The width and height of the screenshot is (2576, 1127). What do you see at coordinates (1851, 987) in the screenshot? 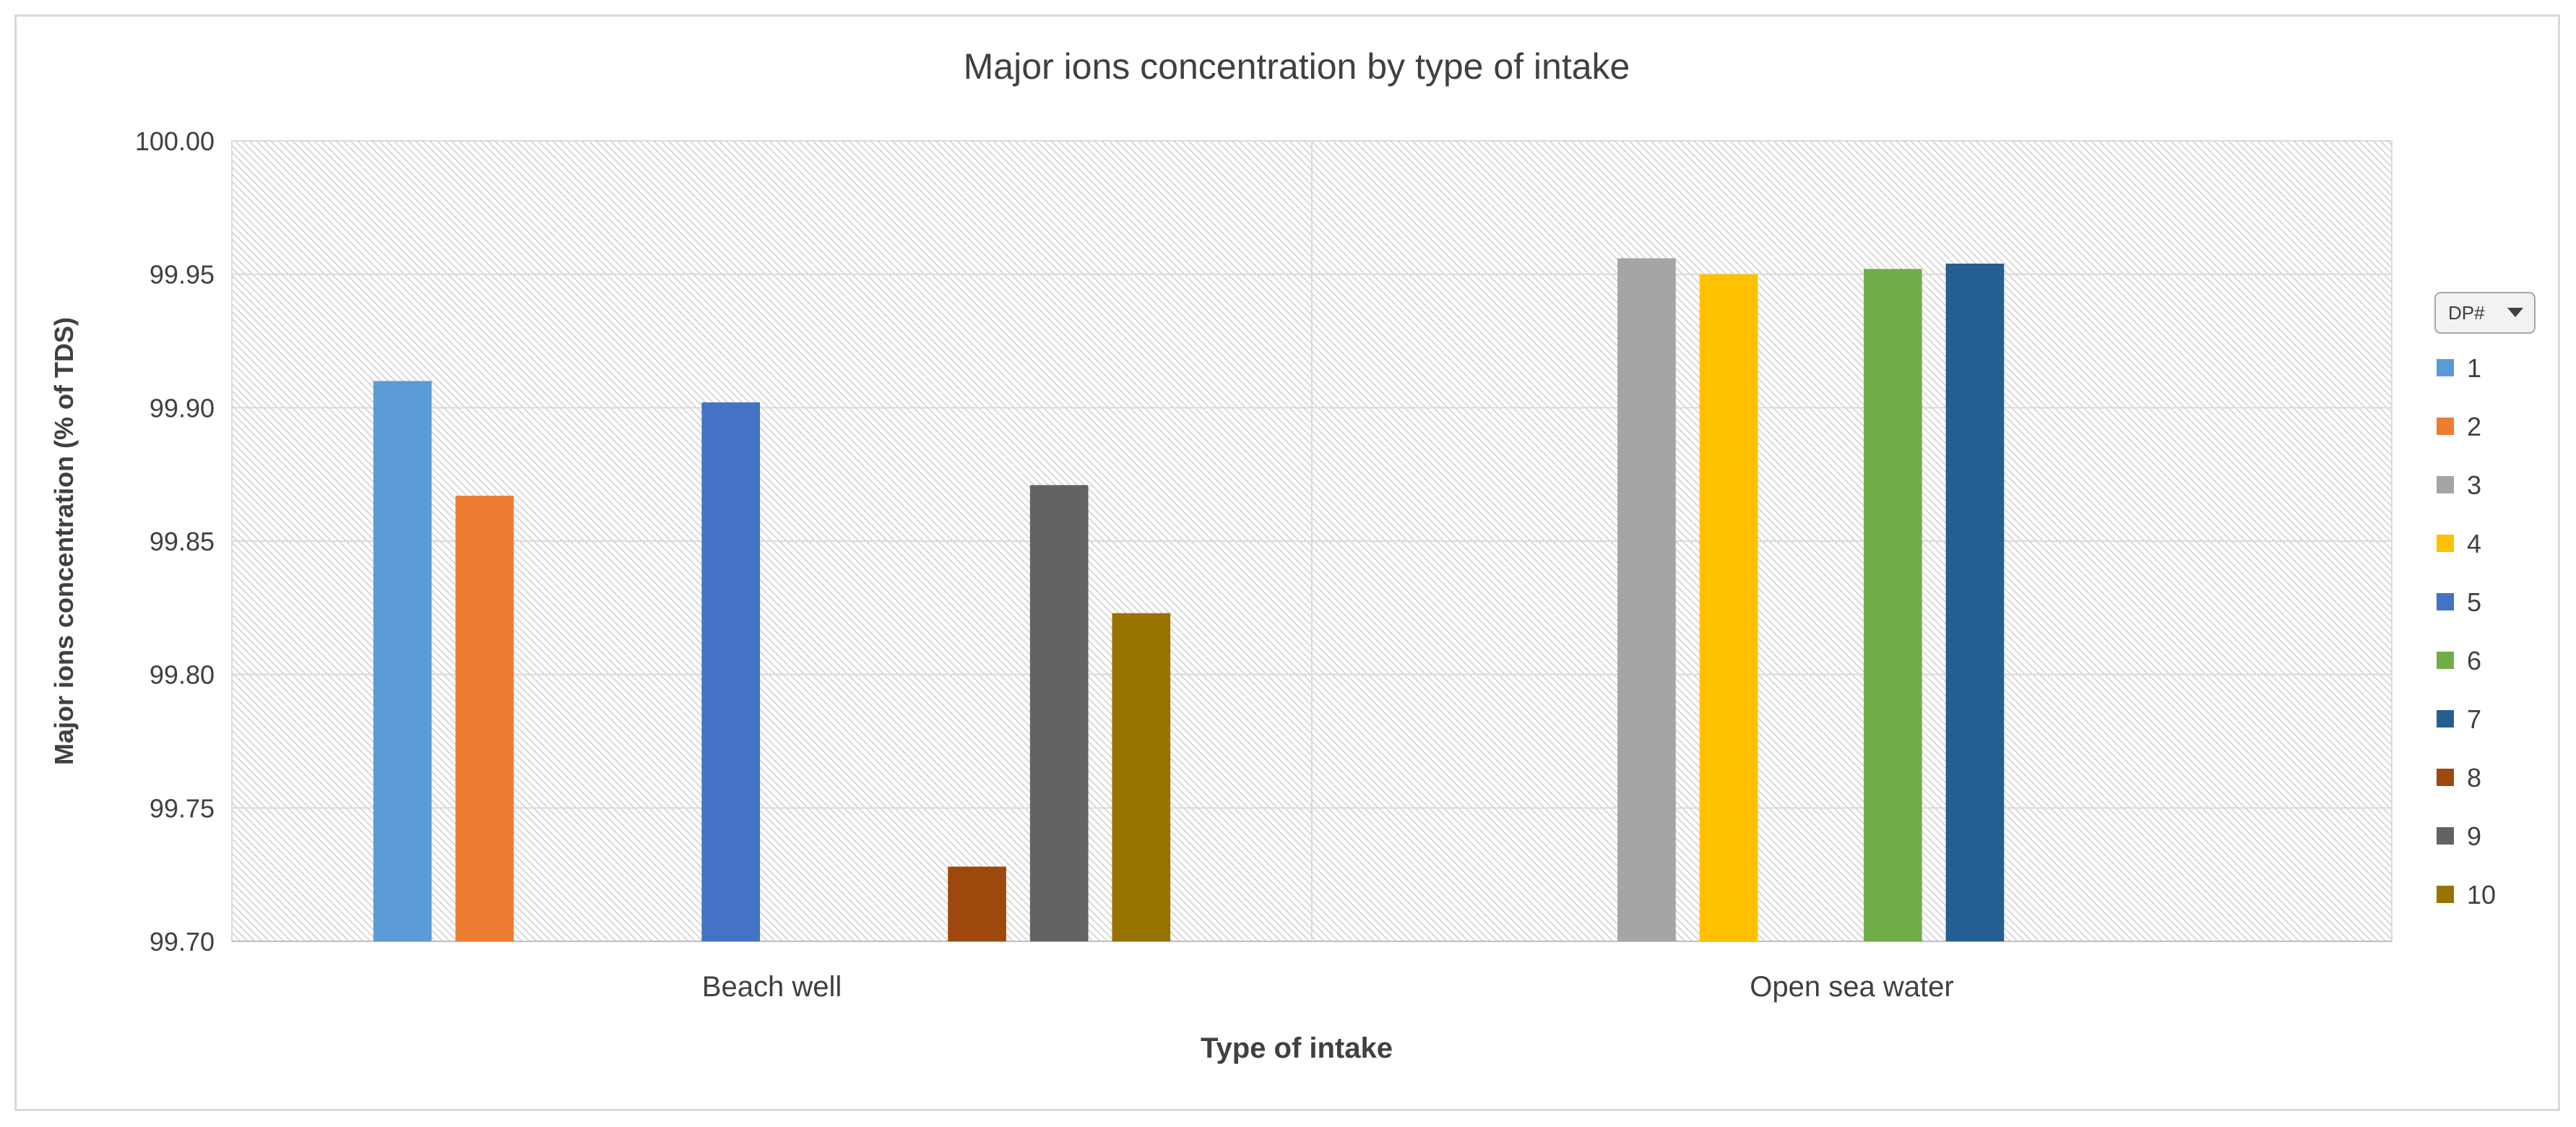
I see `x-tick-label: Open sea water` at bounding box center [1851, 987].